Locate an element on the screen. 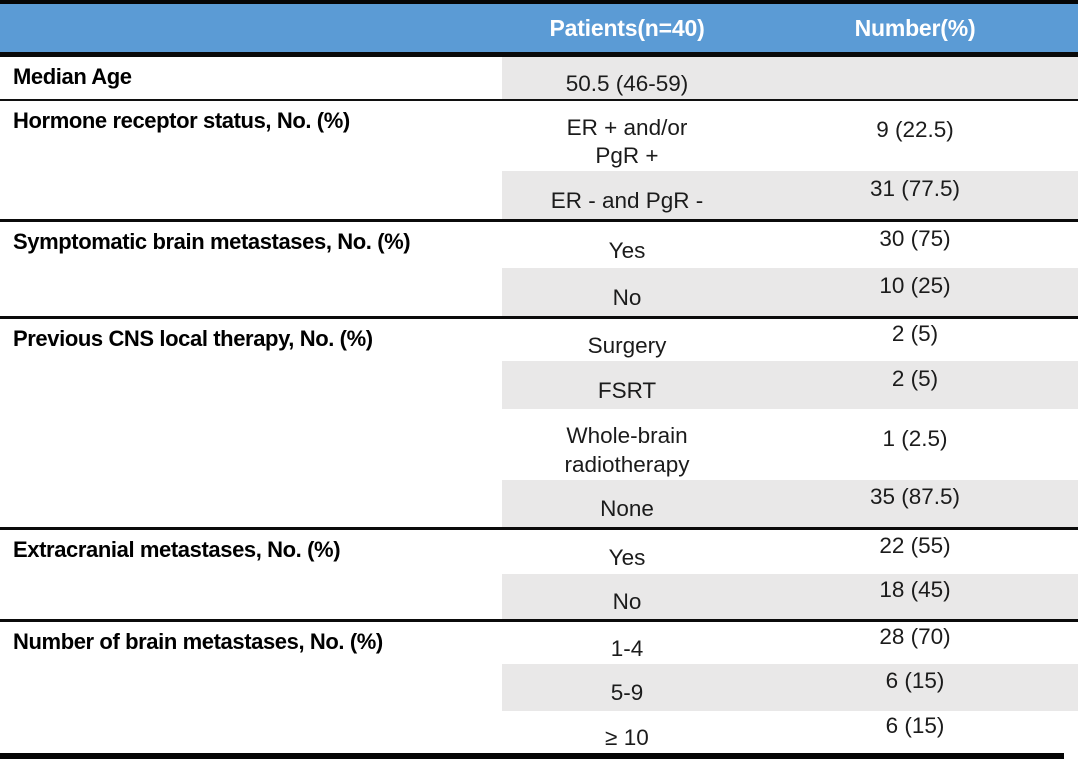  row-label: Symptomatic brain metastases, No. (%) is located at coordinates (251, 268).